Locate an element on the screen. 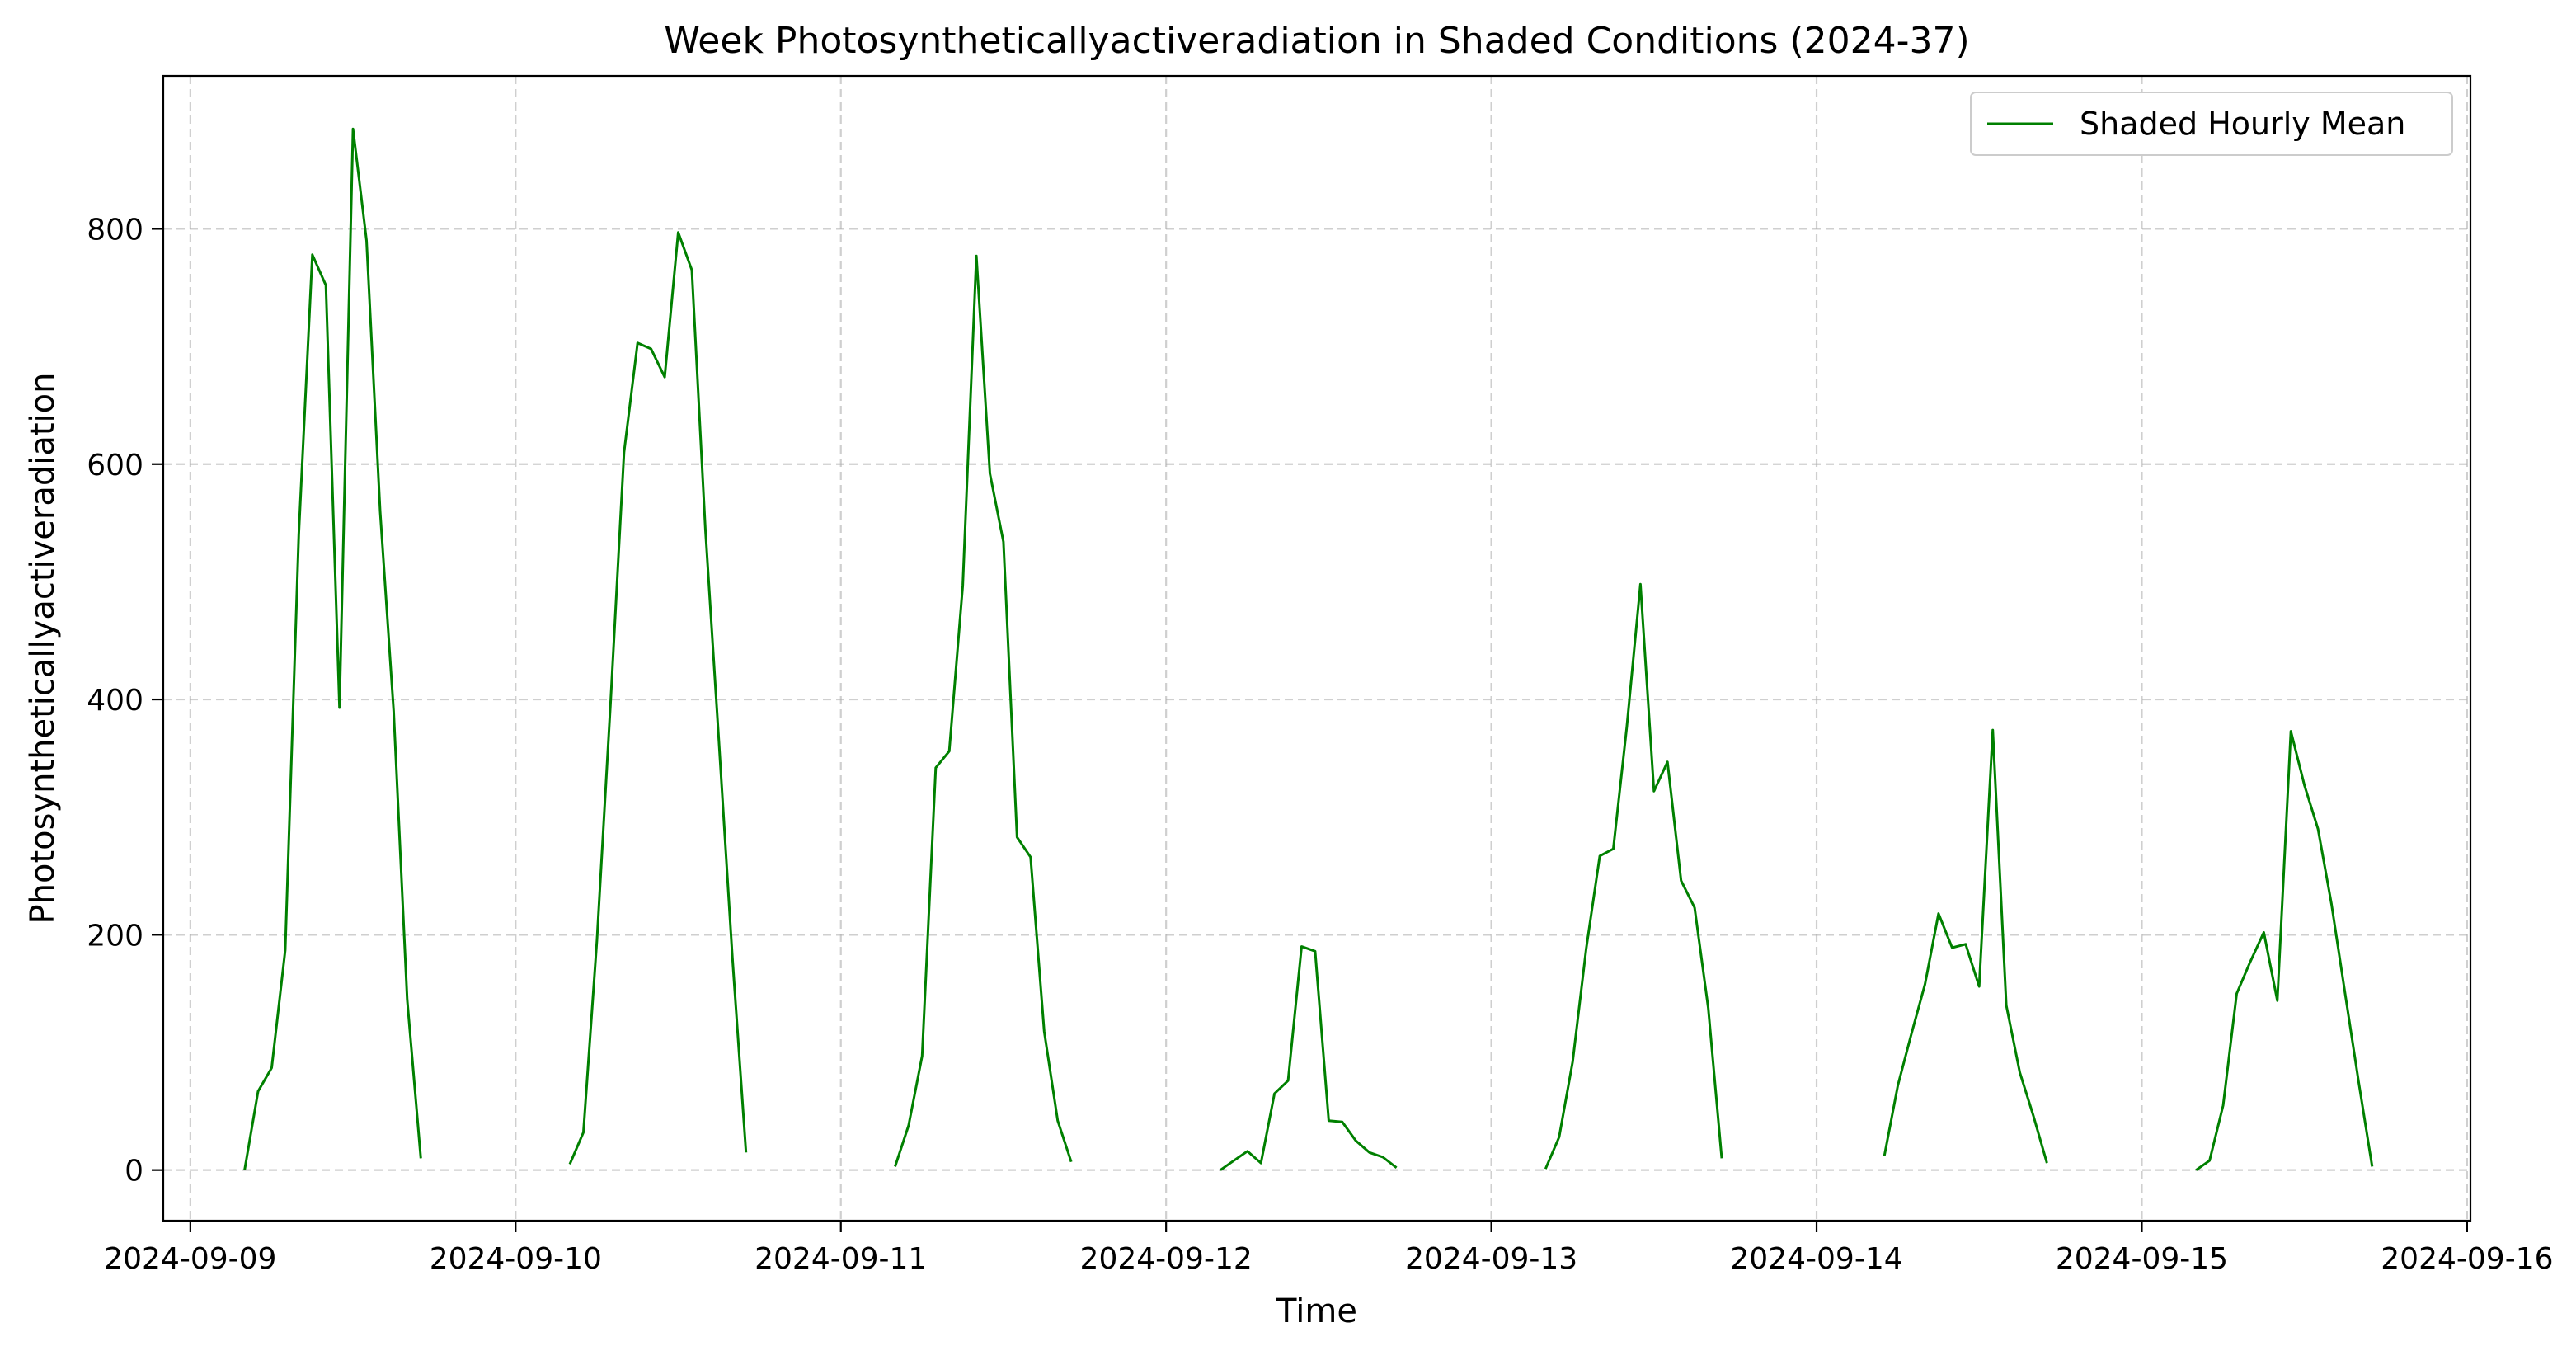  x-tick-label: 2024-09-14 is located at coordinates (1816, 1259).